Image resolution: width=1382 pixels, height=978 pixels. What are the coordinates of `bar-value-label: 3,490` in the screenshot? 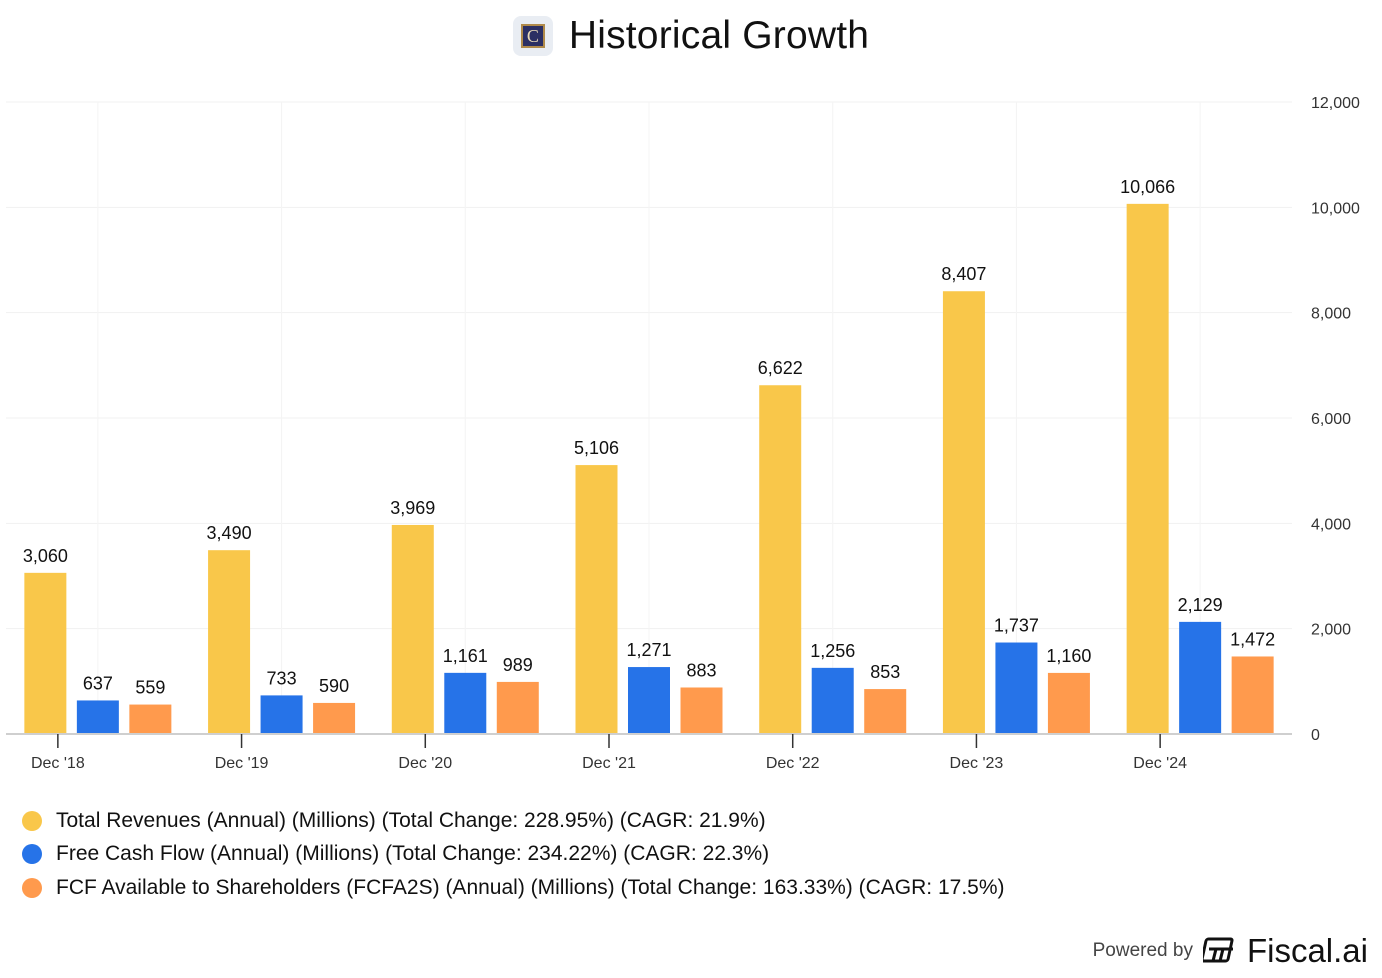 It's located at (229, 533).